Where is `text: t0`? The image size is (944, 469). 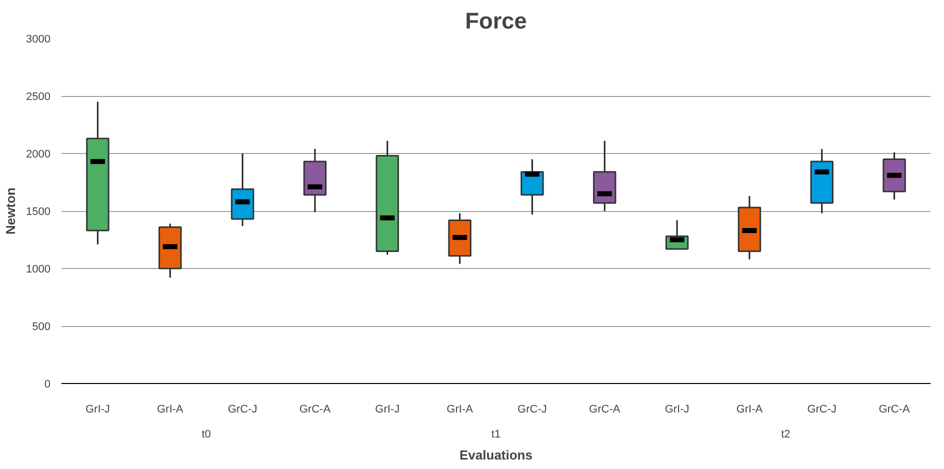 text: t0 is located at coordinates (206, 434).